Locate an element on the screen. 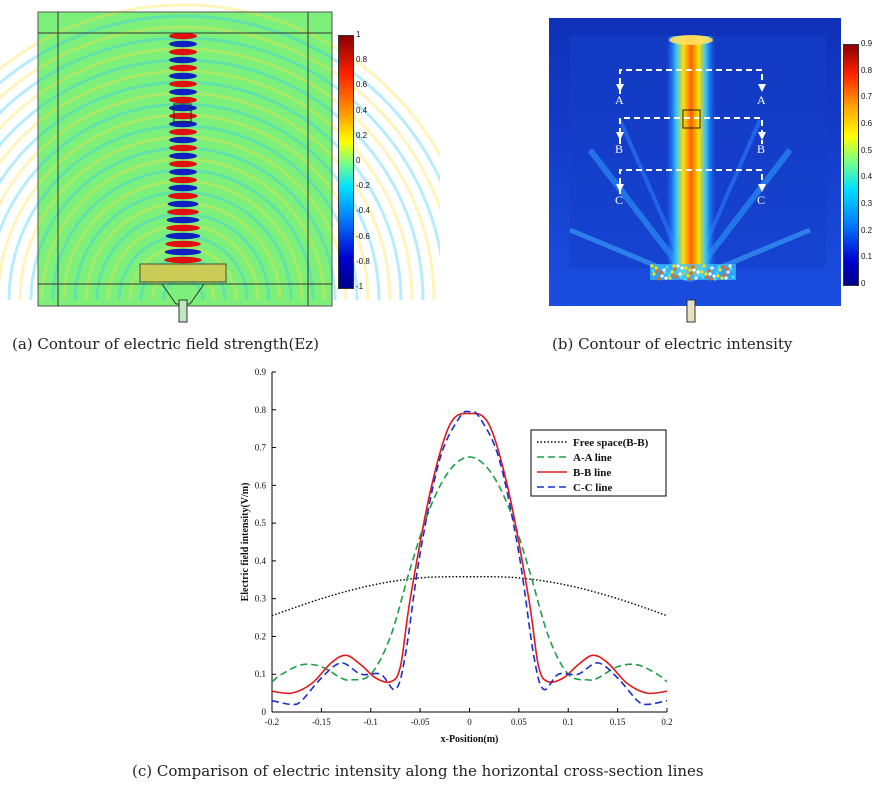  caption-b: (b) Contour of electric intensity is located at coordinates (672, 344).